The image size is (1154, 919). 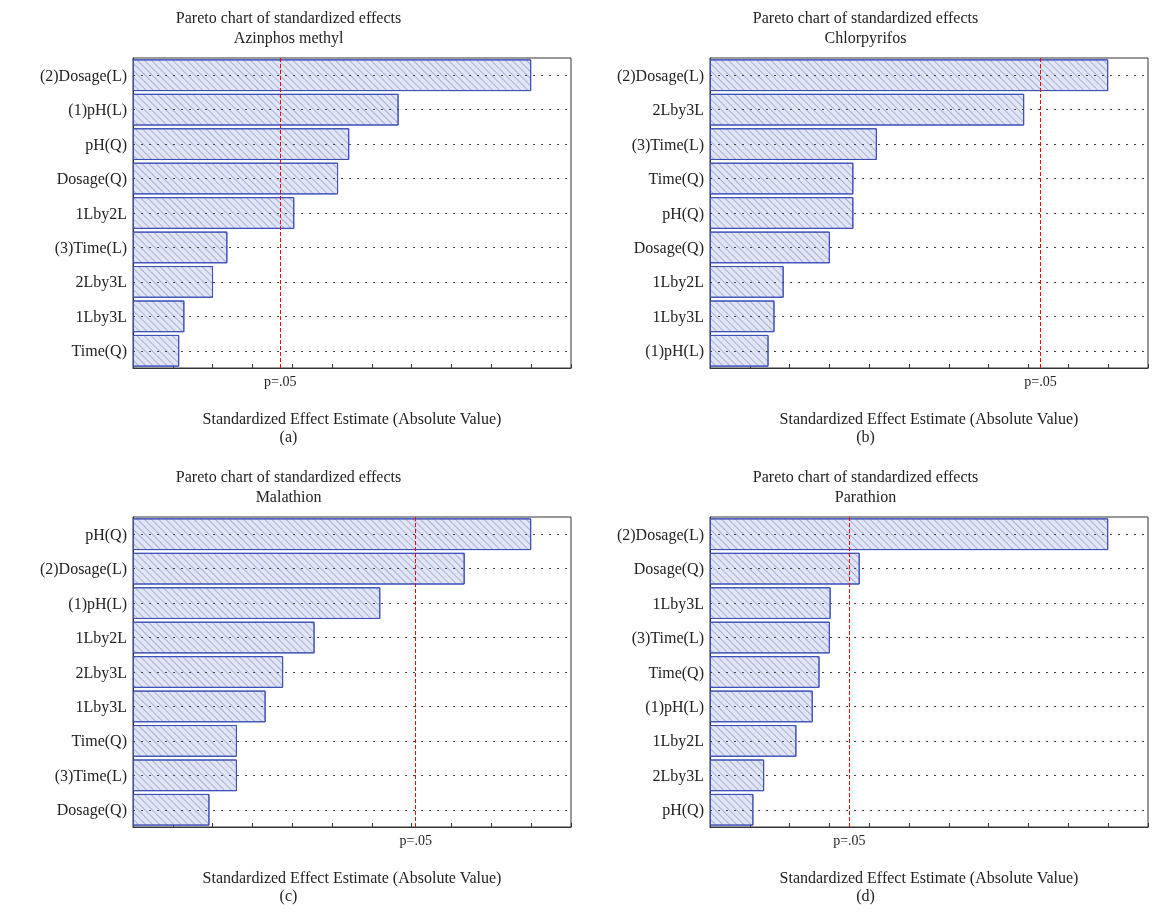 What do you see at coordinates (288, 895) in the screenshot?
I see `text: (c)` at bounding box center [288, 895].